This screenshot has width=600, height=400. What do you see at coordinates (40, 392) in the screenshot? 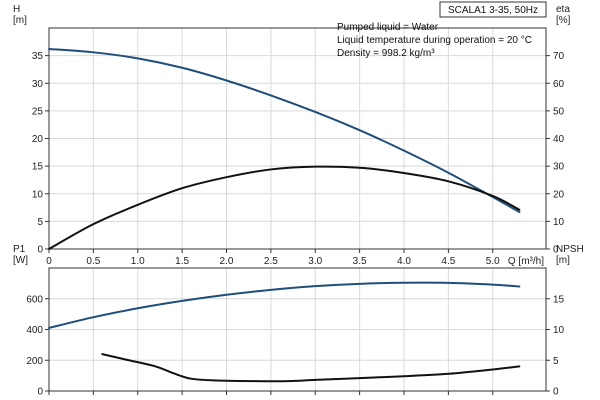
I see `panel-2-y-tick-label: 0` at bounding box center [40, 392].